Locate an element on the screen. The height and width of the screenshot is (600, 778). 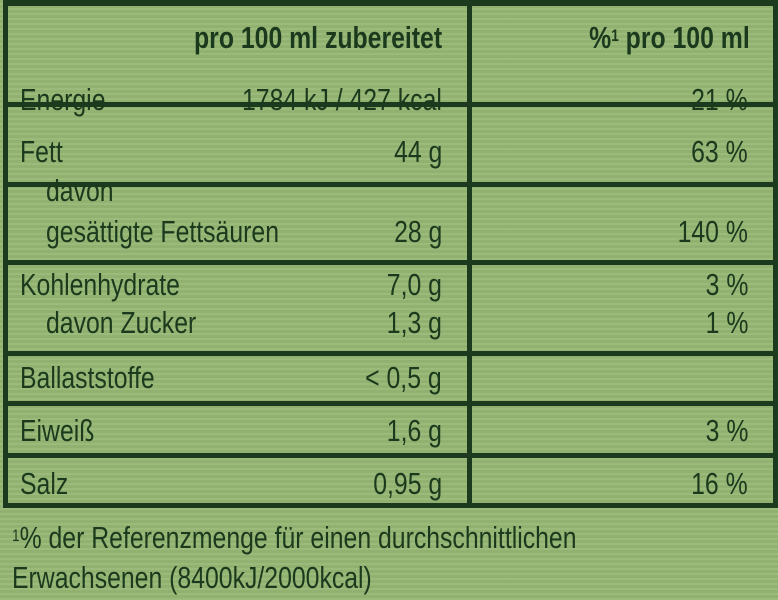
footnote-line-2: Erwachsenen (8400kJ/2000kcal) is located at coordinates (192, 577).